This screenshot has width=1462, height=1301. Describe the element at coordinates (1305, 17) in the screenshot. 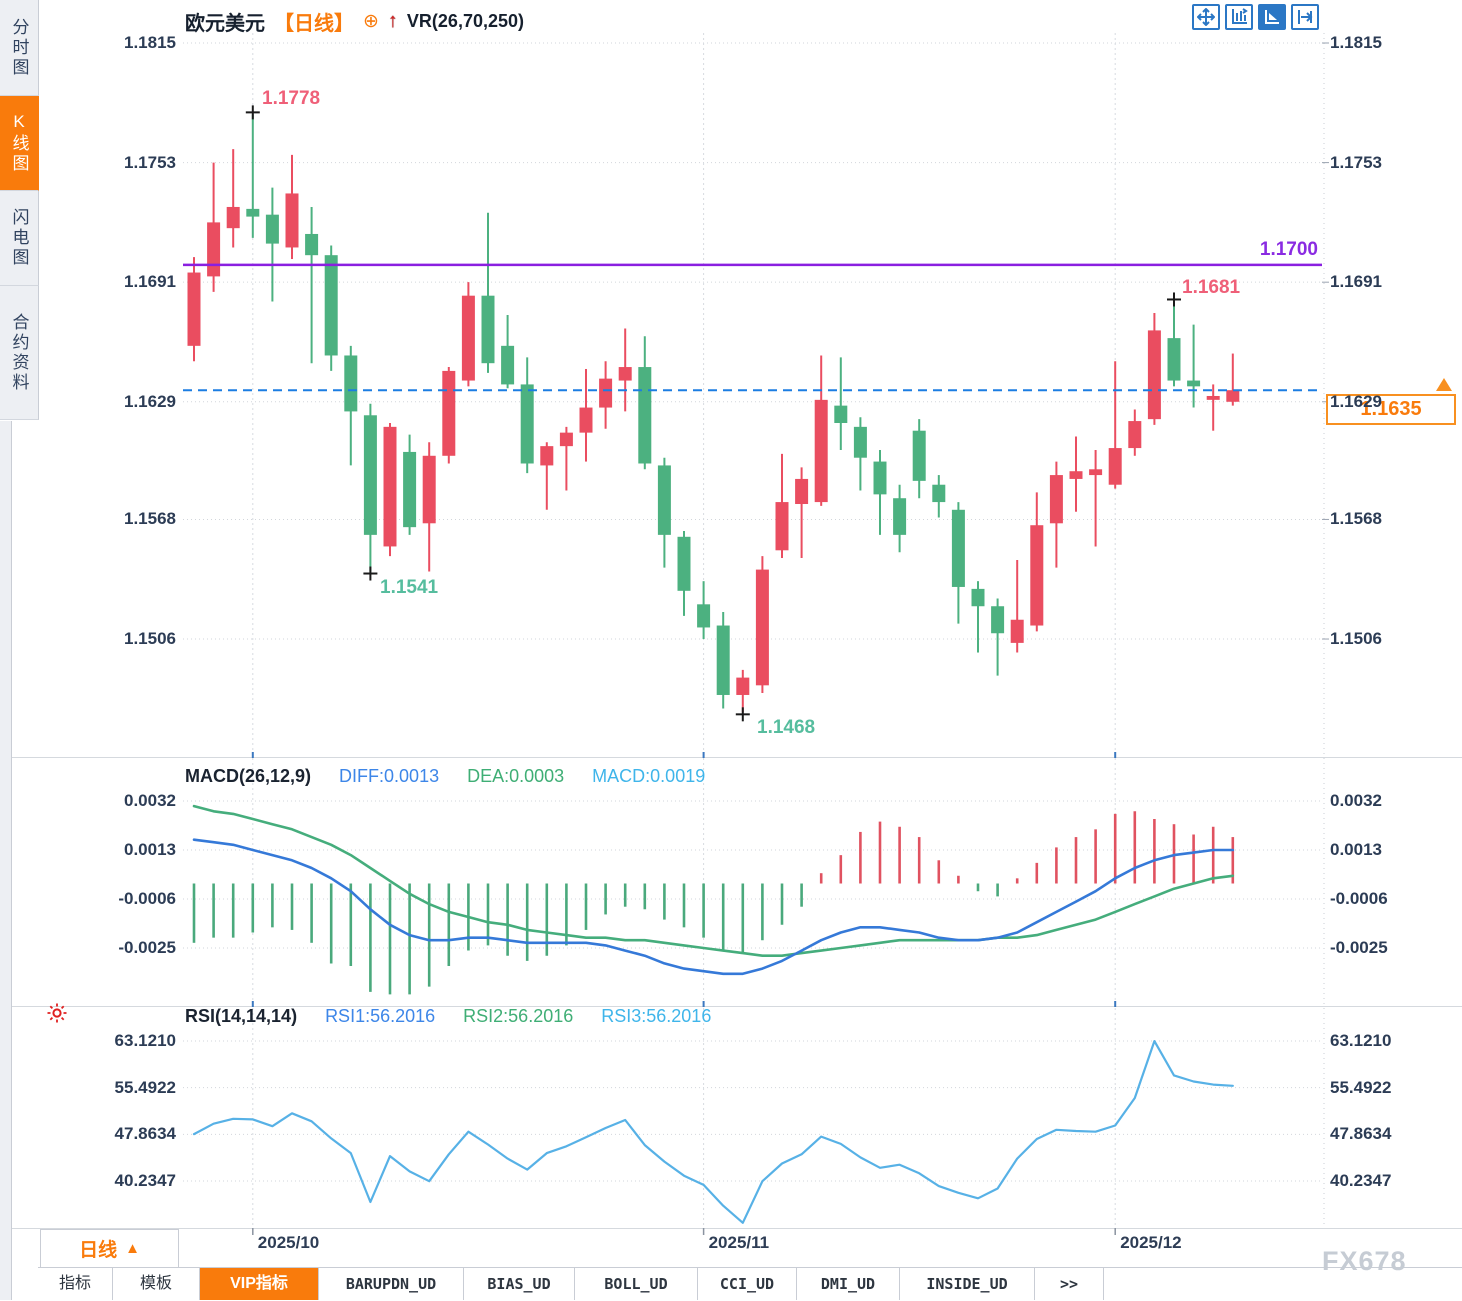

I see `jump-to-latest-icon` at that location.